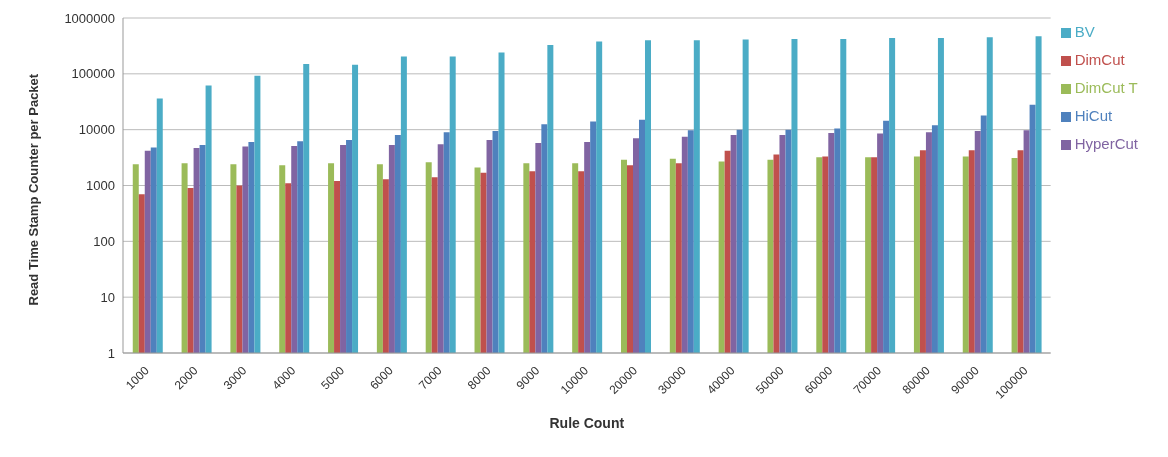  I want to click on y-tick-label: 1000000, so click(89, 18).